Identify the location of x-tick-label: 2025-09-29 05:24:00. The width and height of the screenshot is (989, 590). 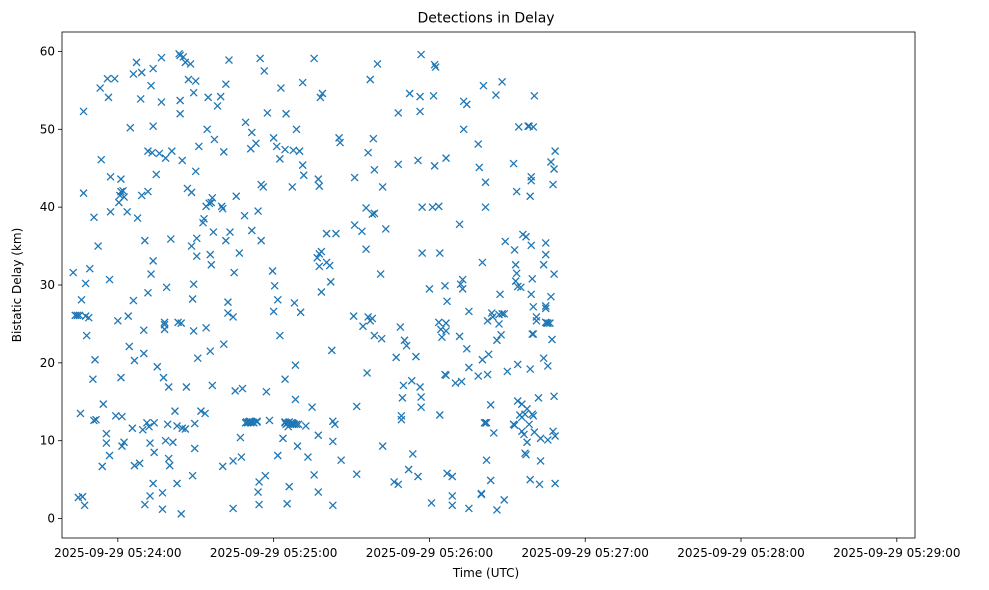
(117, 553).